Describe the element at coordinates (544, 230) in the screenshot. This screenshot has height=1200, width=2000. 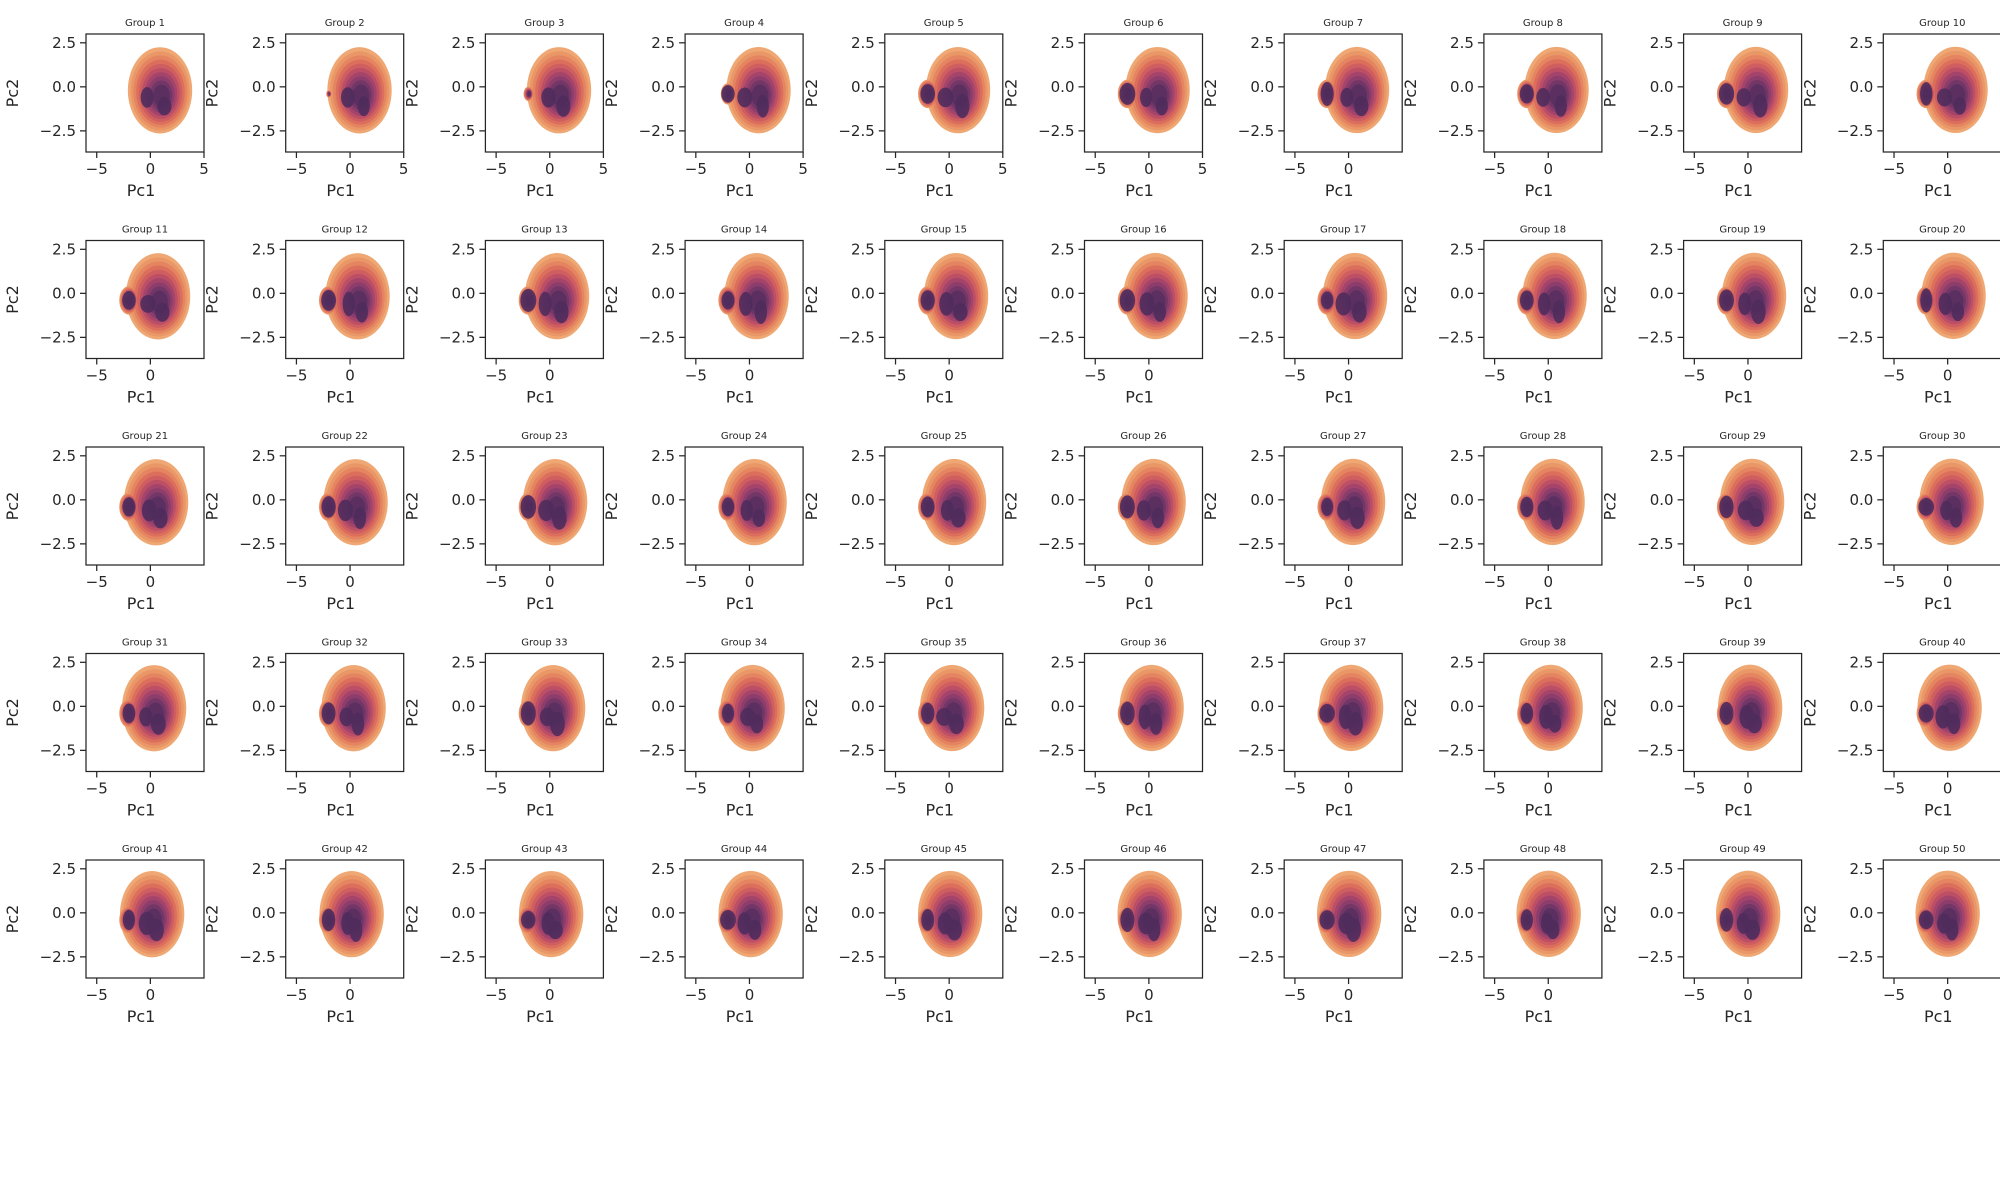
I see `panel-title: Group 13` at that location.